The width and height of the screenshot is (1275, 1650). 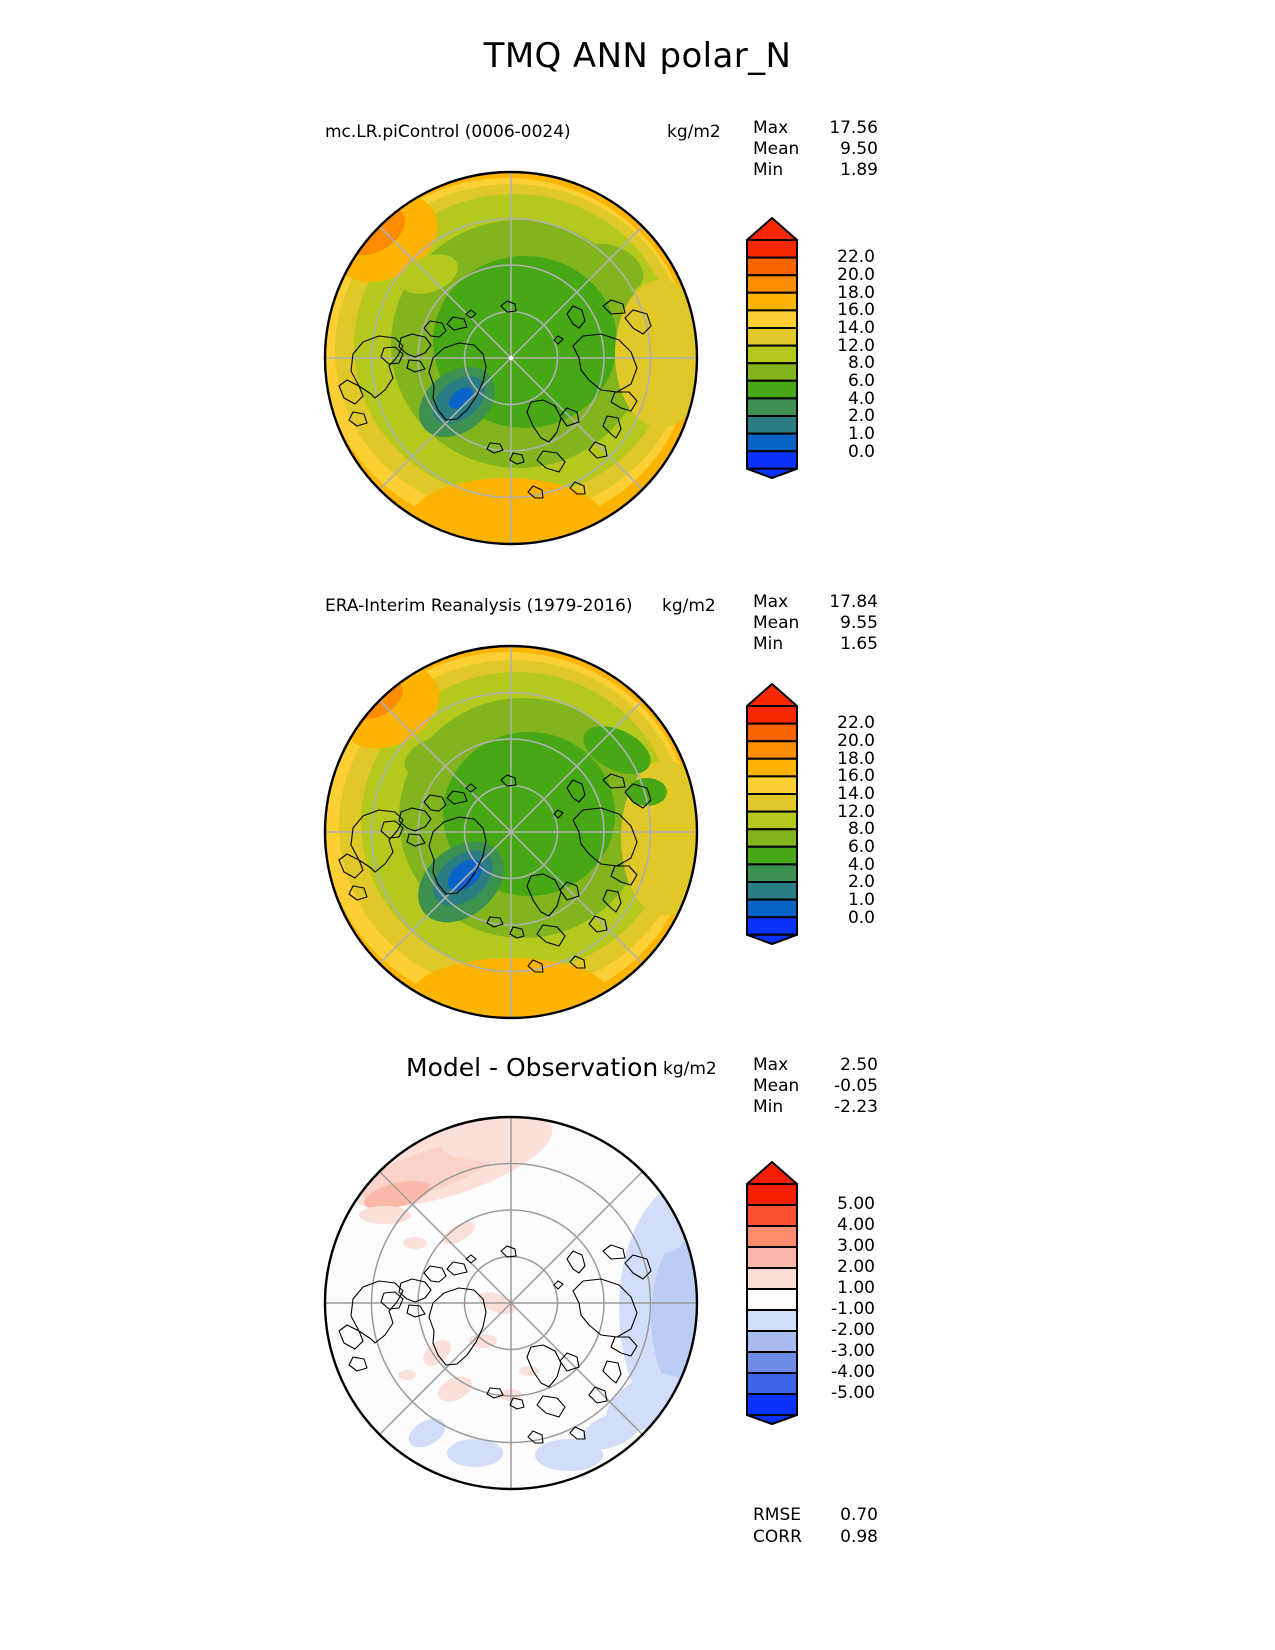 What do you see at coordinates (859, 623) in the screenshot?
I see `stat-value: 9.55` at bounding box center [859, 623].